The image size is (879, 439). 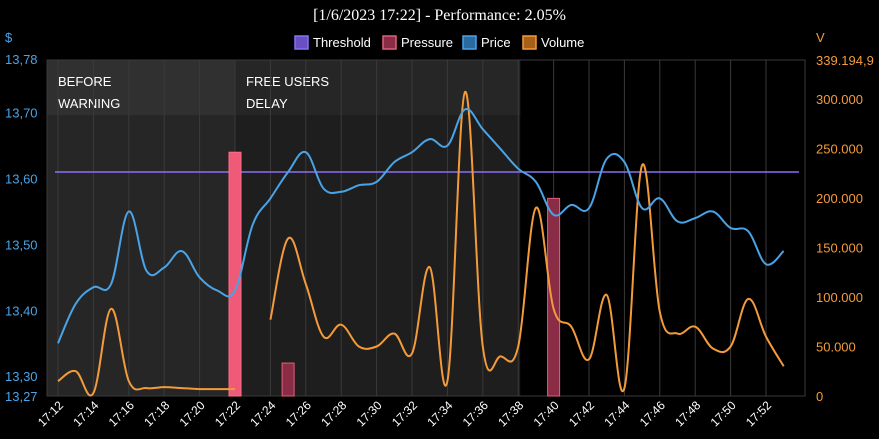 What do you see at coordinates (723, 413) in the screenshot?
I see `x-axis-tick-label: 17:50` at bounding box center [723, 413].